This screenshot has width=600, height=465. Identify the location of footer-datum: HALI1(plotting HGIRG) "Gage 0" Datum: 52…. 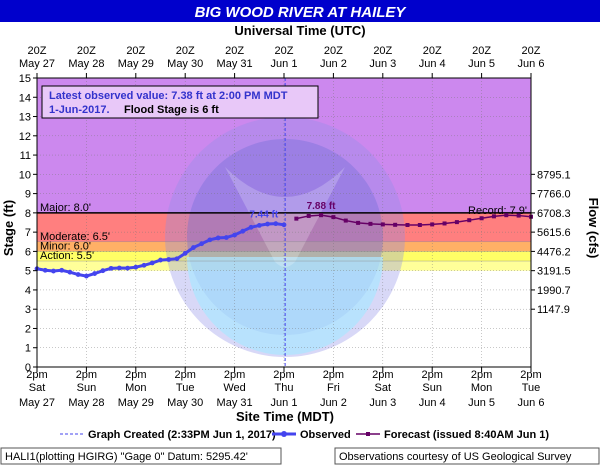
(126, 457).